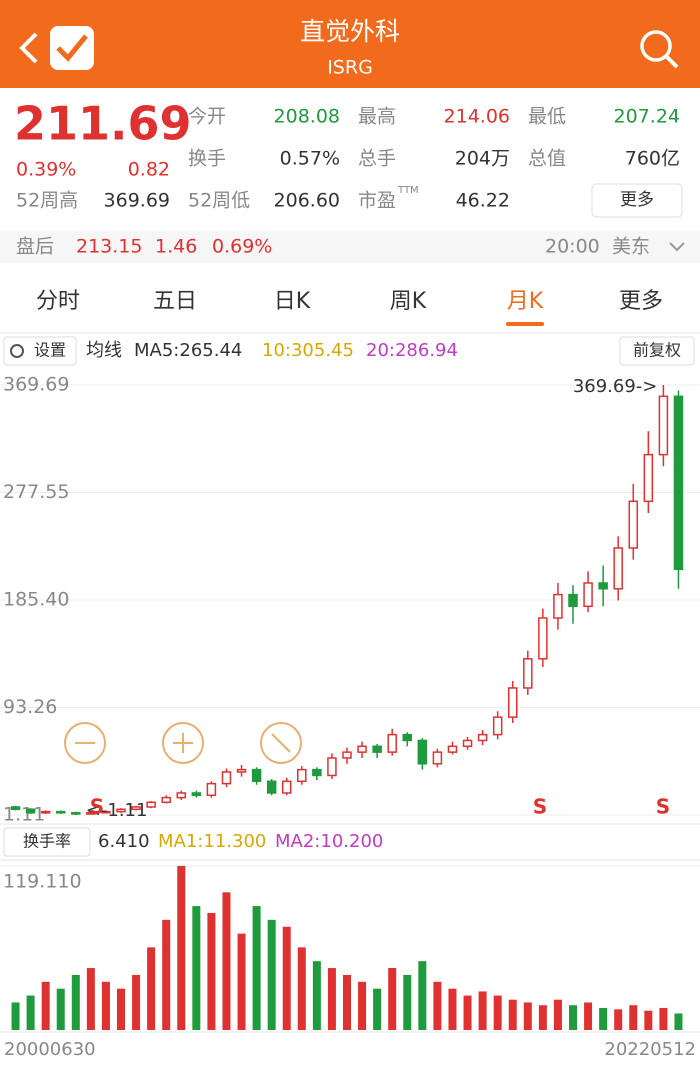  Describe the element at coordinates (28, 48) in the screenshot. I see `back-button` at that location.